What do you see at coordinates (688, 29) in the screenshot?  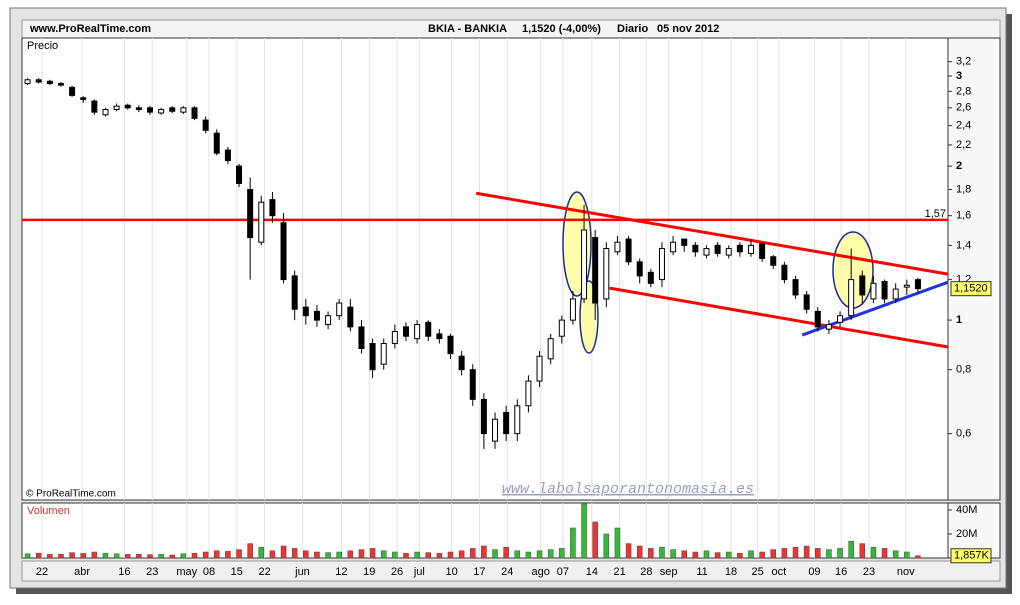 I see `date: 05 nov 2012` at bounding box center [688, 29].